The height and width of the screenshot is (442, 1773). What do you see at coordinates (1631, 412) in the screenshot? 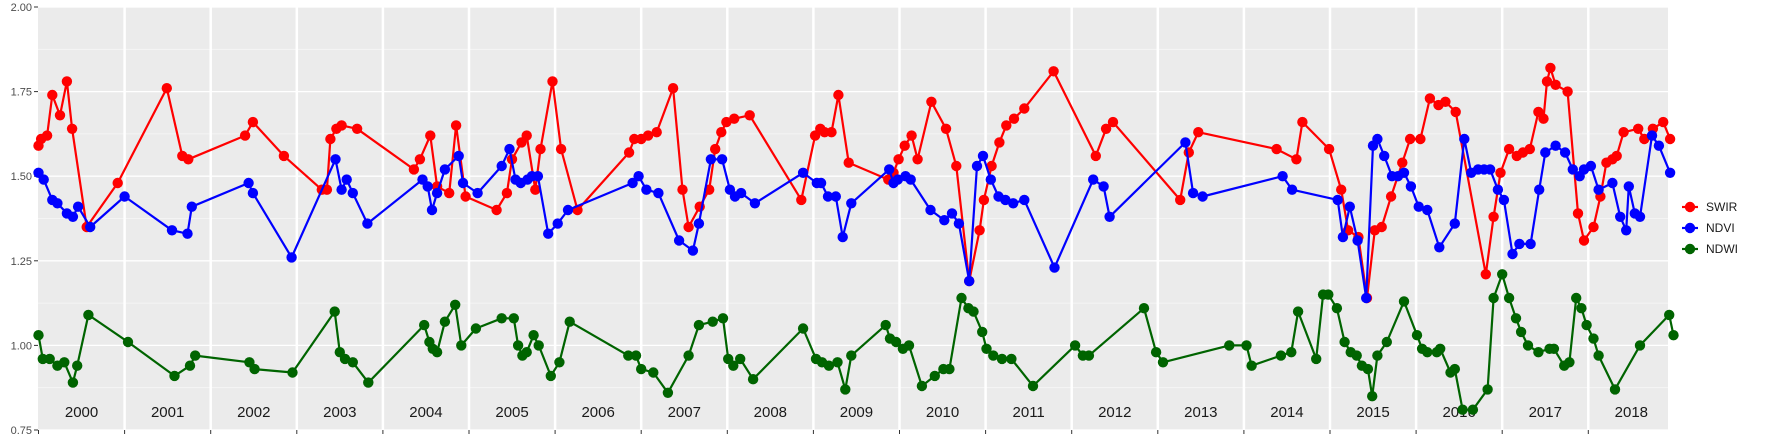
I see `year-label: 2018` at bounding box center [1631, 412].